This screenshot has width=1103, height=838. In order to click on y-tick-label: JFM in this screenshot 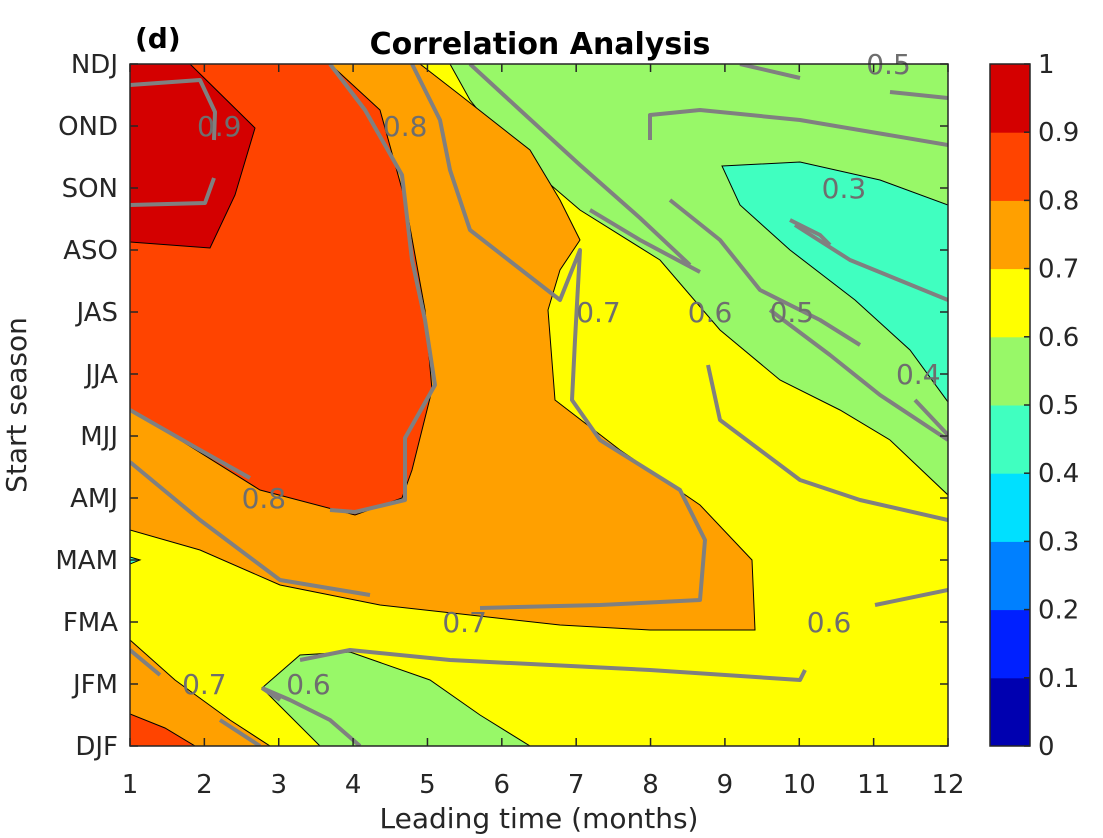, I will do `click(94, 685)`.